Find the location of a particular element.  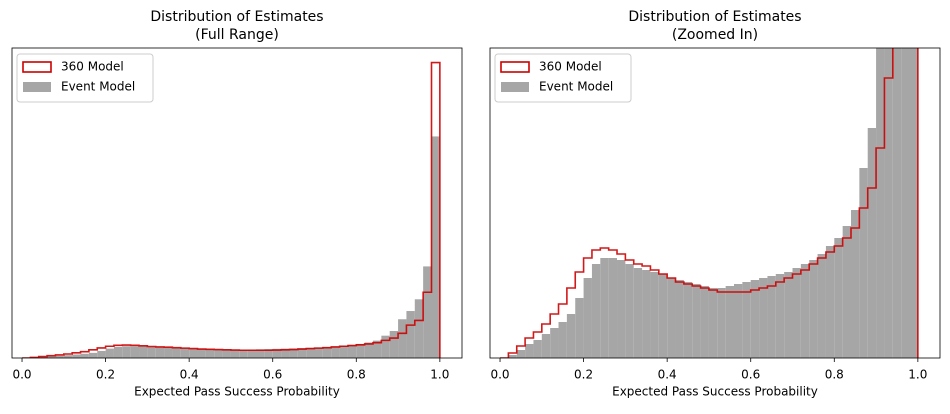

x-tick-label: 0.2 is located at coordinates (105, 375).